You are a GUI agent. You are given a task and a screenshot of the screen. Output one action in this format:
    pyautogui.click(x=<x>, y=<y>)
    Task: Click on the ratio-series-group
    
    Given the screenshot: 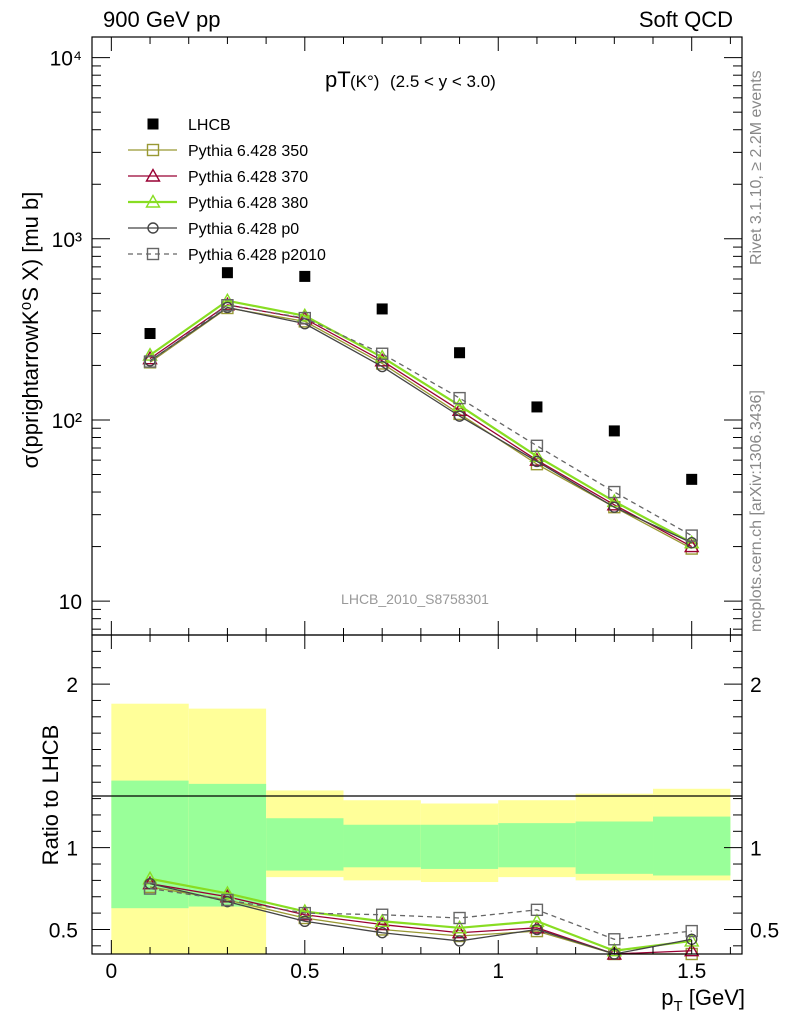 What is the action you would take?
    pyautogui.click(x=421, y=915)
    